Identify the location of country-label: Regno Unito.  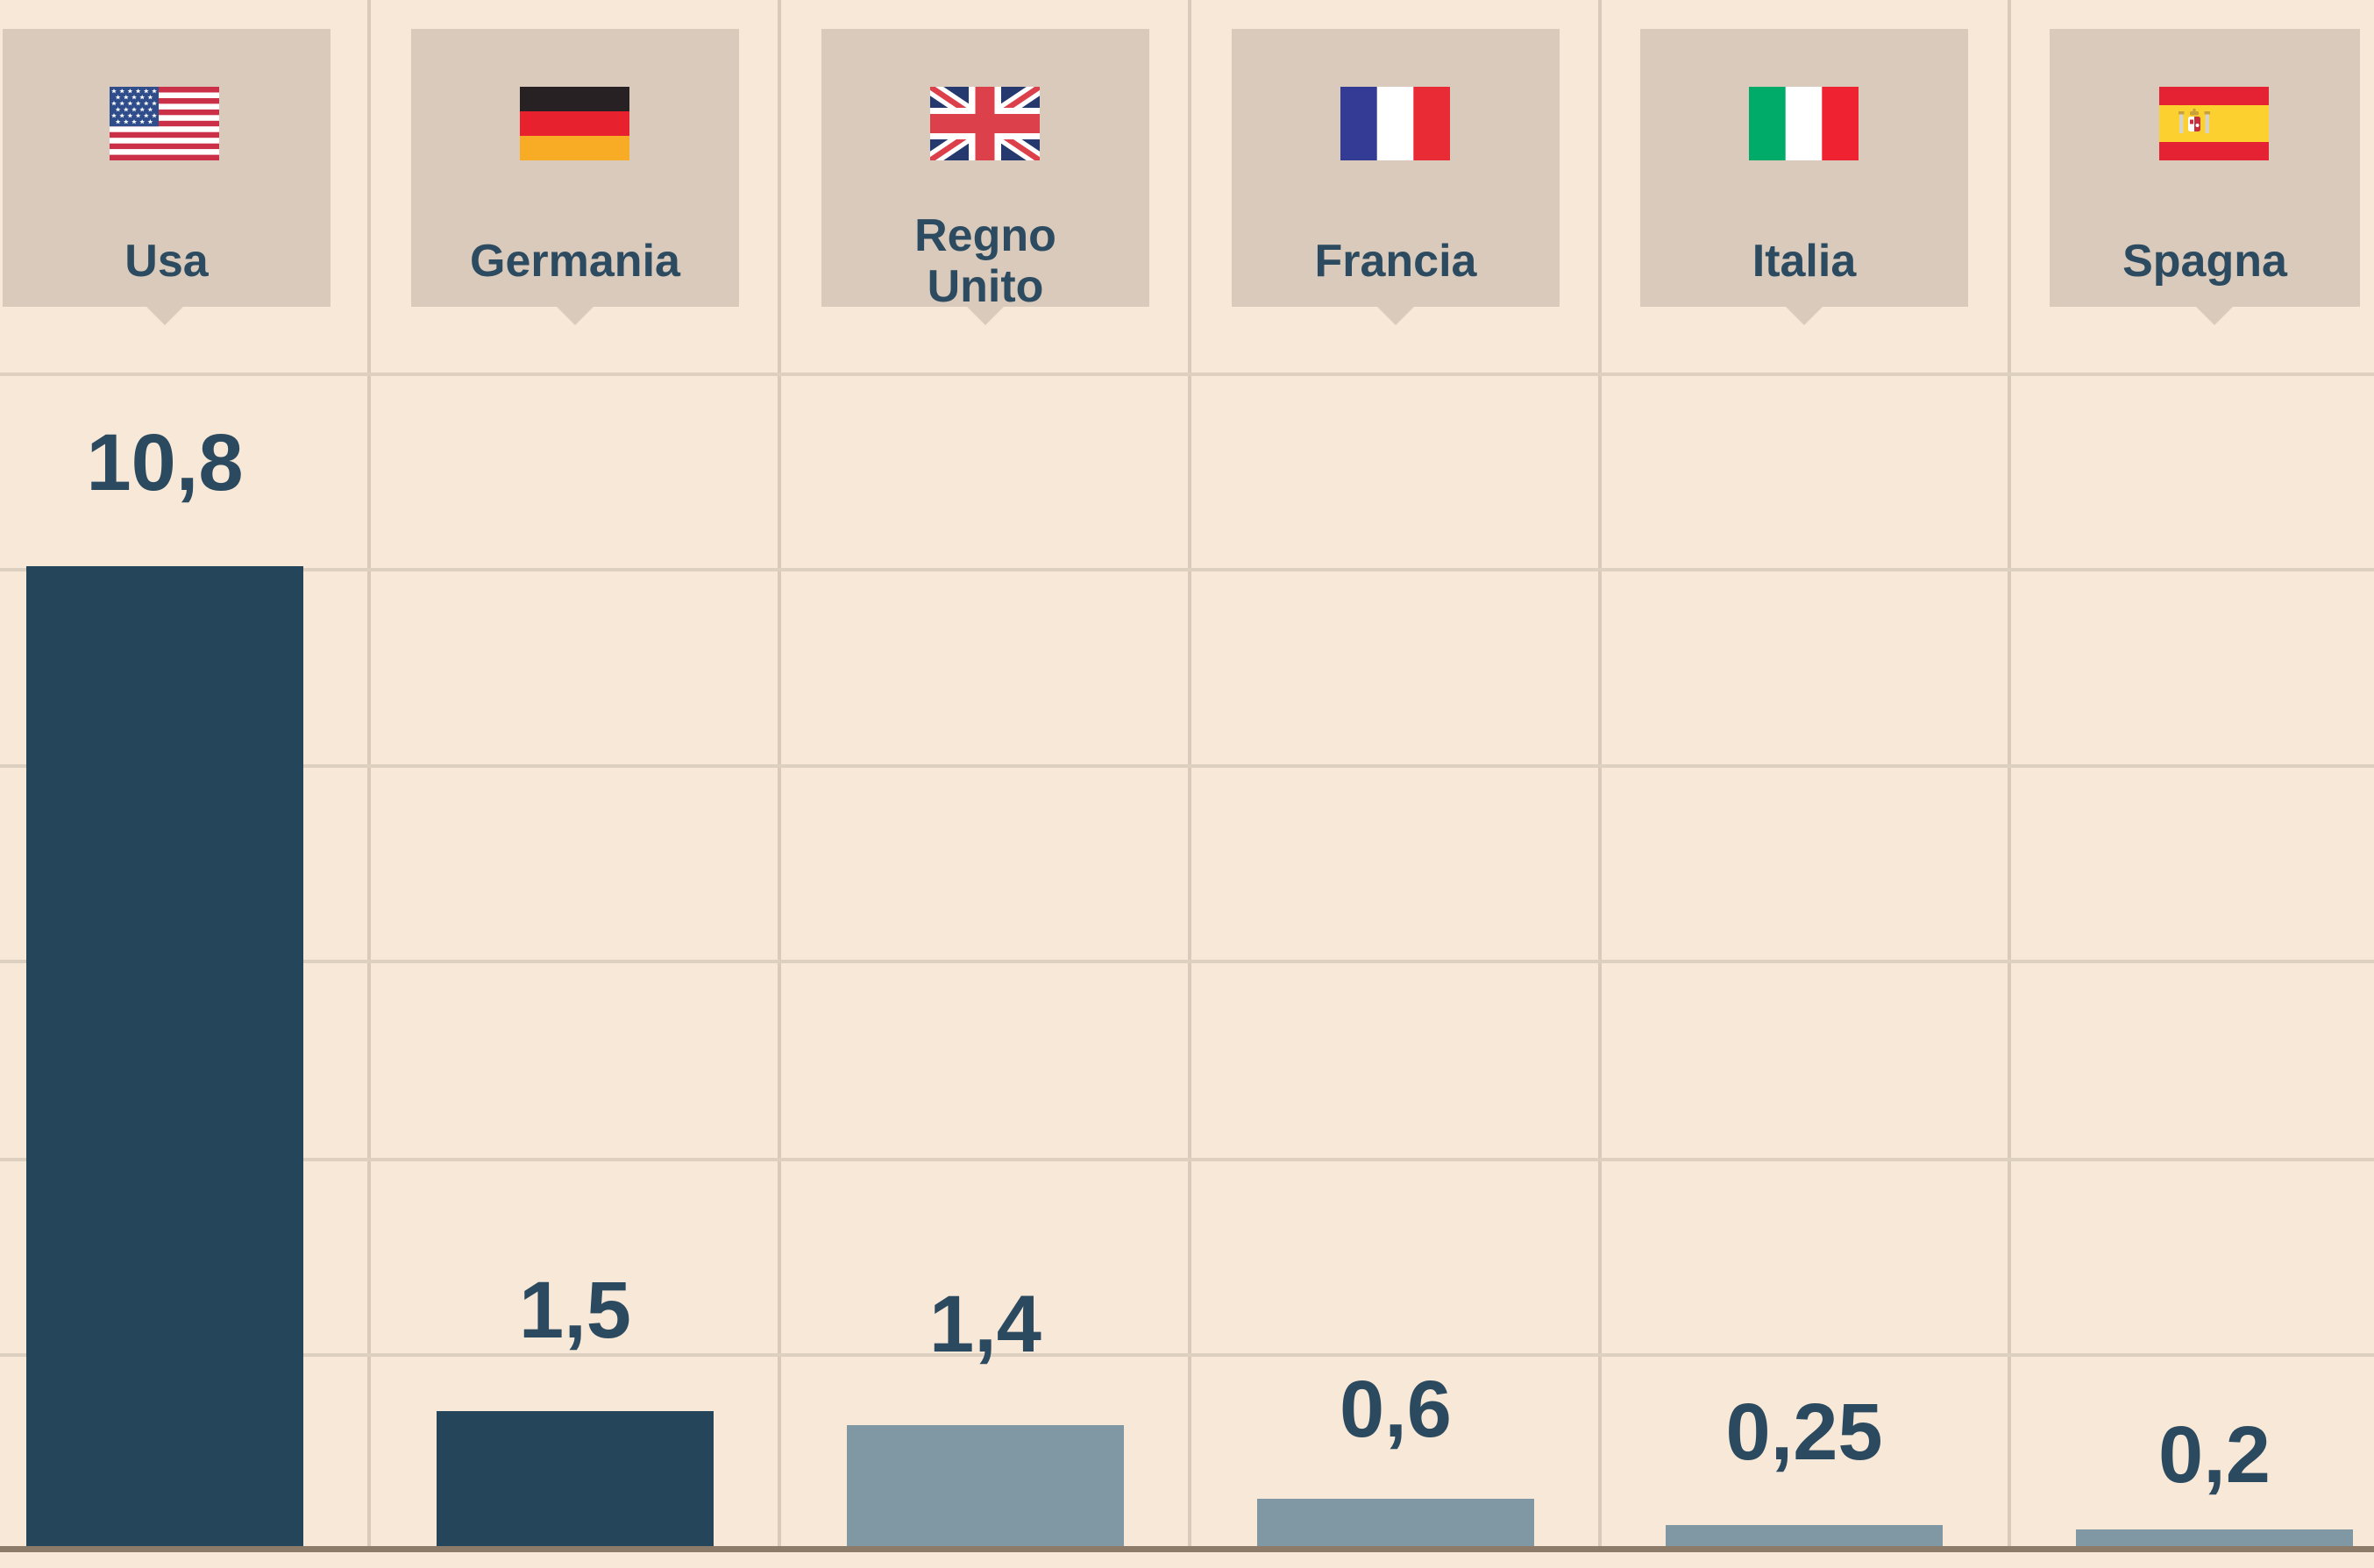
(985, 260).